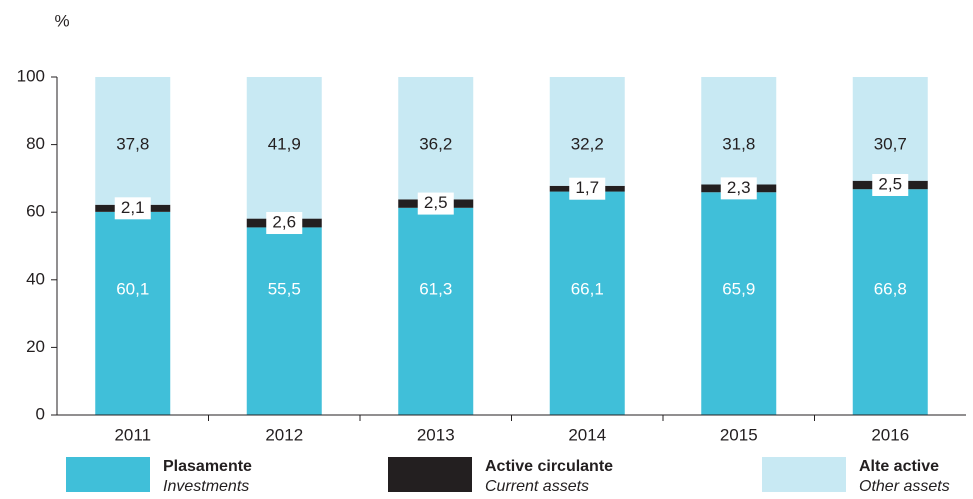 The image size is (973, 499). Describe the element at coordinates (587, 434) in the screenshot. I see `x-tick-label: 2014` at that location.